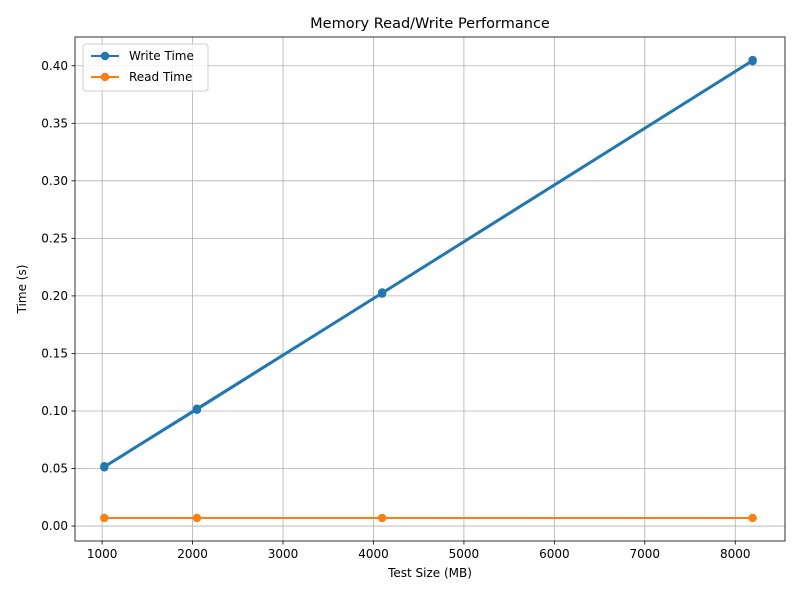  Describe the element at coordinates (54, 296) in the screenshot. I see `y-tick-label: 0.20` at that location.